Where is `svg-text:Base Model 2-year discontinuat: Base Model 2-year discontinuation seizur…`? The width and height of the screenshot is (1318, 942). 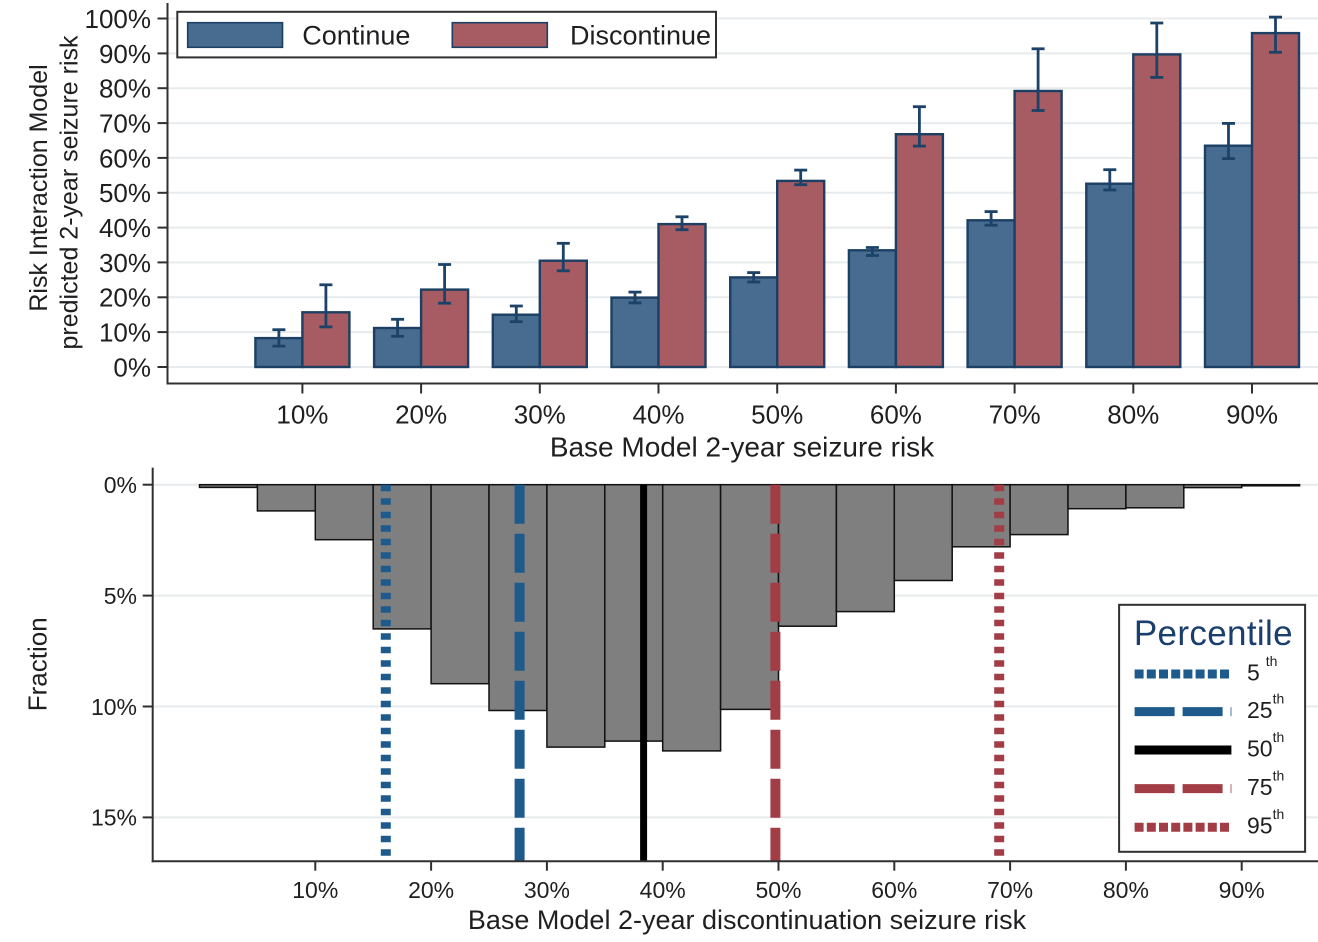
svg-text:Base Model 2-year discontinuat: Base Model 2-year discontinuation seizur… is located at coordinates (747, 920).